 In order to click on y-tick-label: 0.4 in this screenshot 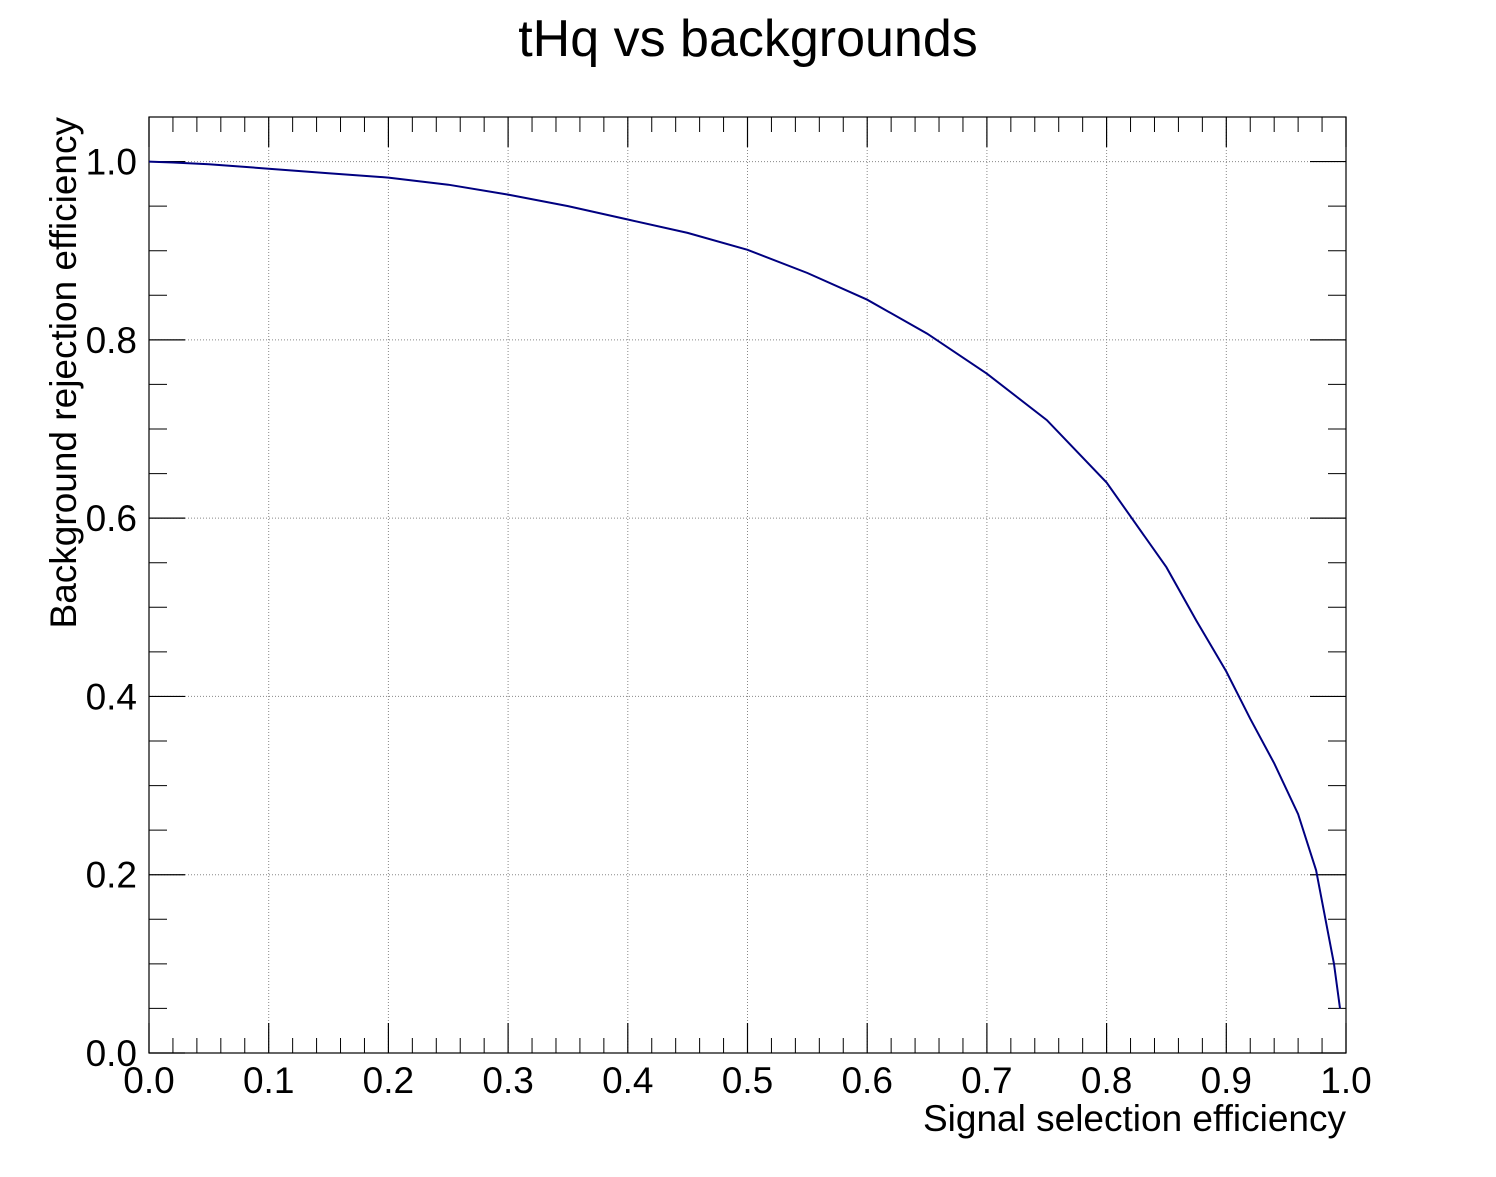, I will do `click(111, 696)`.